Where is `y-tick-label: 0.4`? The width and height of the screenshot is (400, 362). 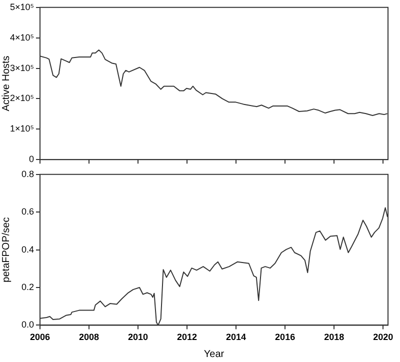
y-tick-label: 0.4 is located at coordinates (27, 249).